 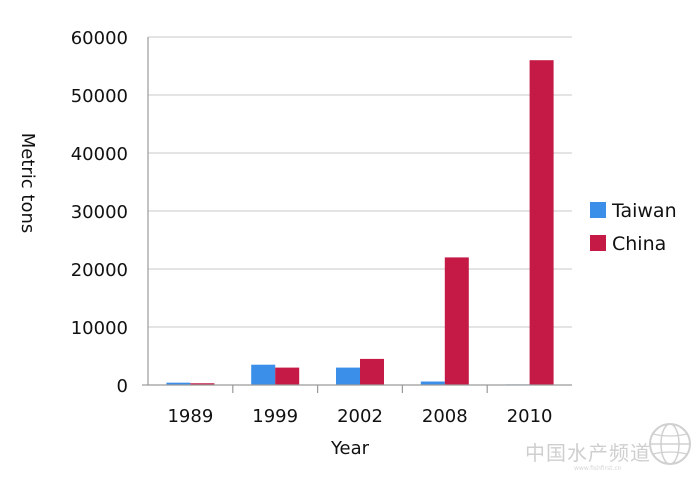 What do you see at coordinates (598, 210) in the screenshot?
I see `legend-swatch-taiwan` at bounding box center [598, 210].